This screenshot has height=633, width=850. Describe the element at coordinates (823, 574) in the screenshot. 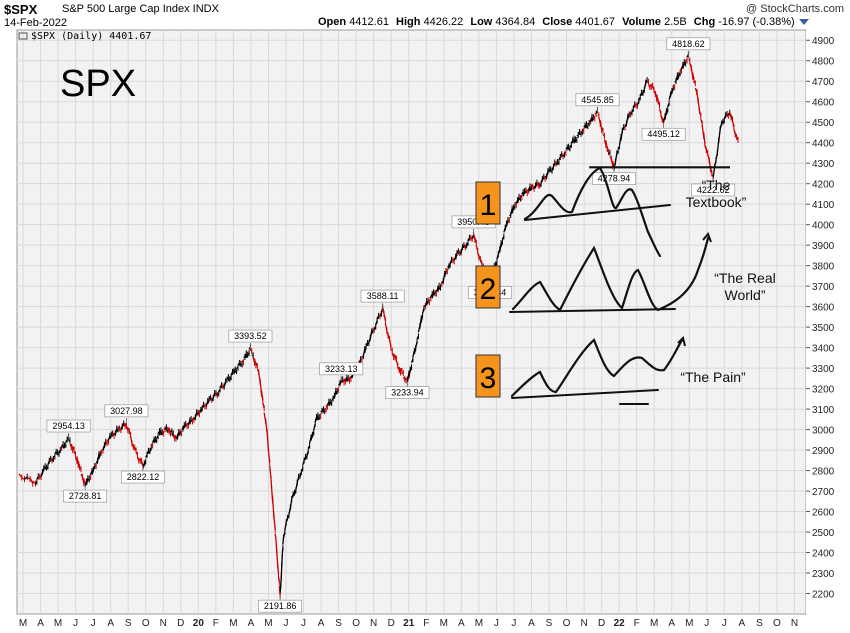

I see `y-tick-label: 2300` at that location.